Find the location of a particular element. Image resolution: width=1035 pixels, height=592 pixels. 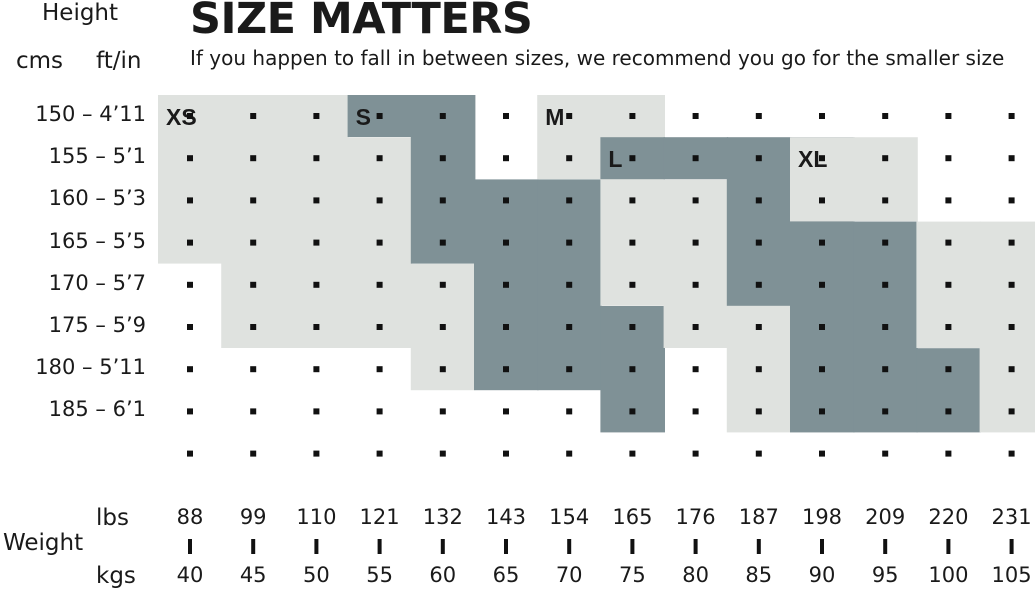

height-row-label: 170 – 5’7 is located at coordinates (97, 282).